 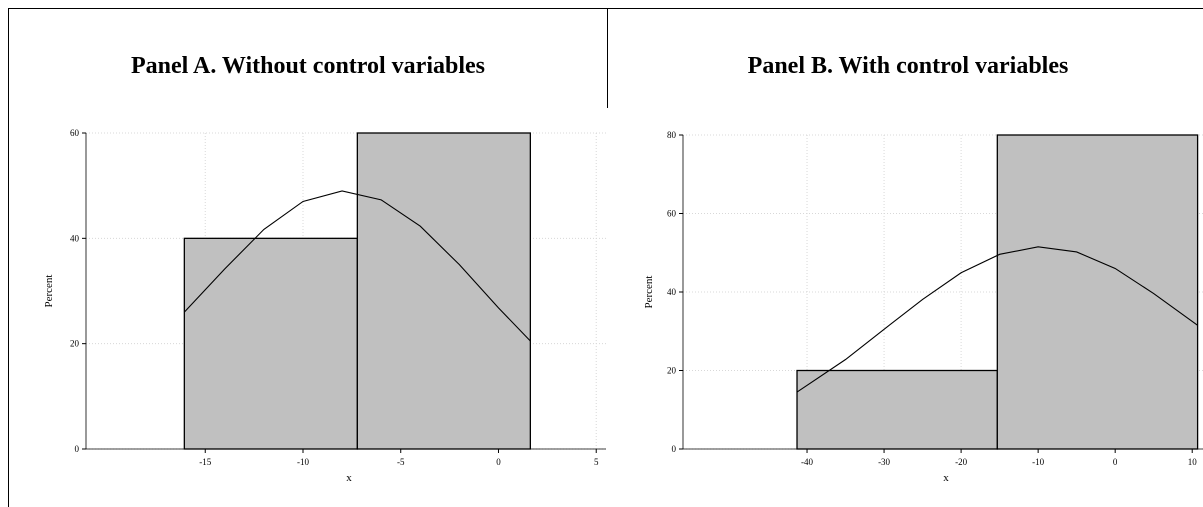 What do you see at coordinates (205, 462) in the screenshot?
I see `x-tick-label: -15` at bounding box center [205, 462].